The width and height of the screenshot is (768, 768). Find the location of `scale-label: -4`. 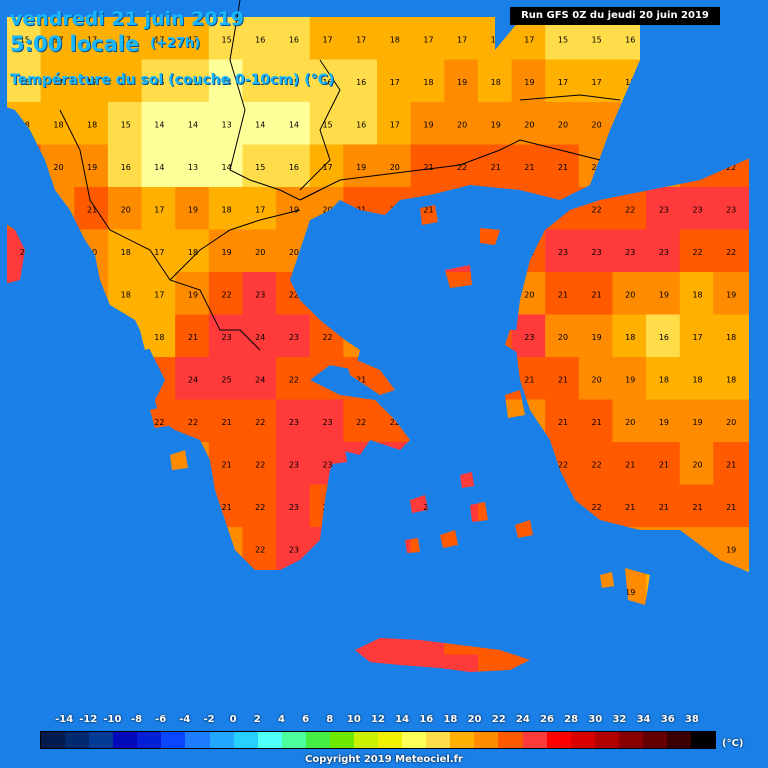

scale-label: -4 is located at coordinates (185, 719).